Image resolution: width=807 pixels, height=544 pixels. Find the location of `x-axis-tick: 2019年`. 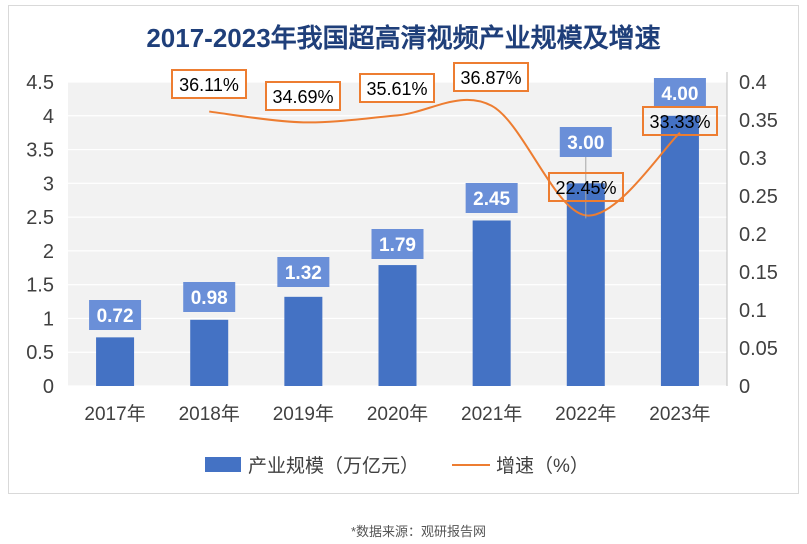

x-axis-tick: 2019年 is located at coordinates (303, 414).